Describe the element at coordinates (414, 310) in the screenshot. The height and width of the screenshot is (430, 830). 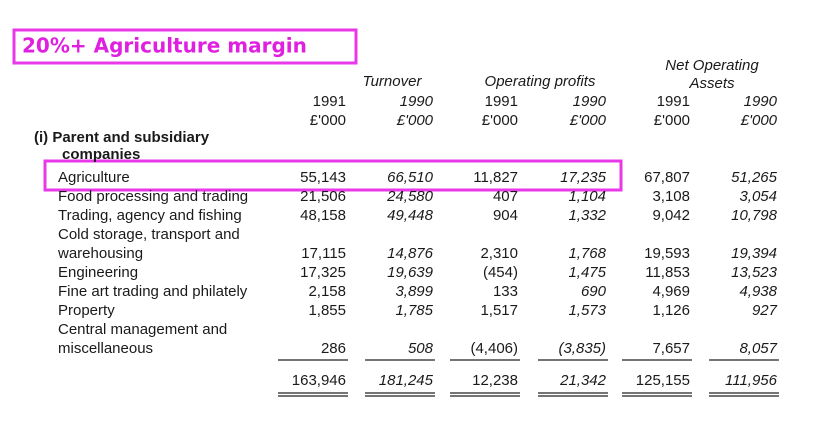
I see `cell: 1,785` at that location.